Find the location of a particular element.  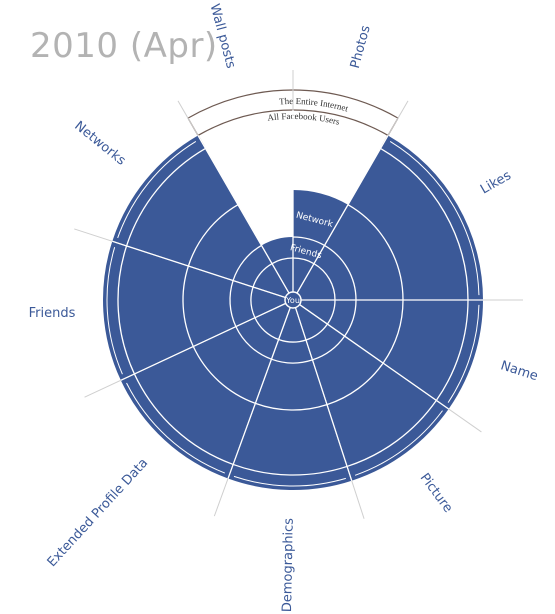

wedge-friends is located at coordinates (194, 311).